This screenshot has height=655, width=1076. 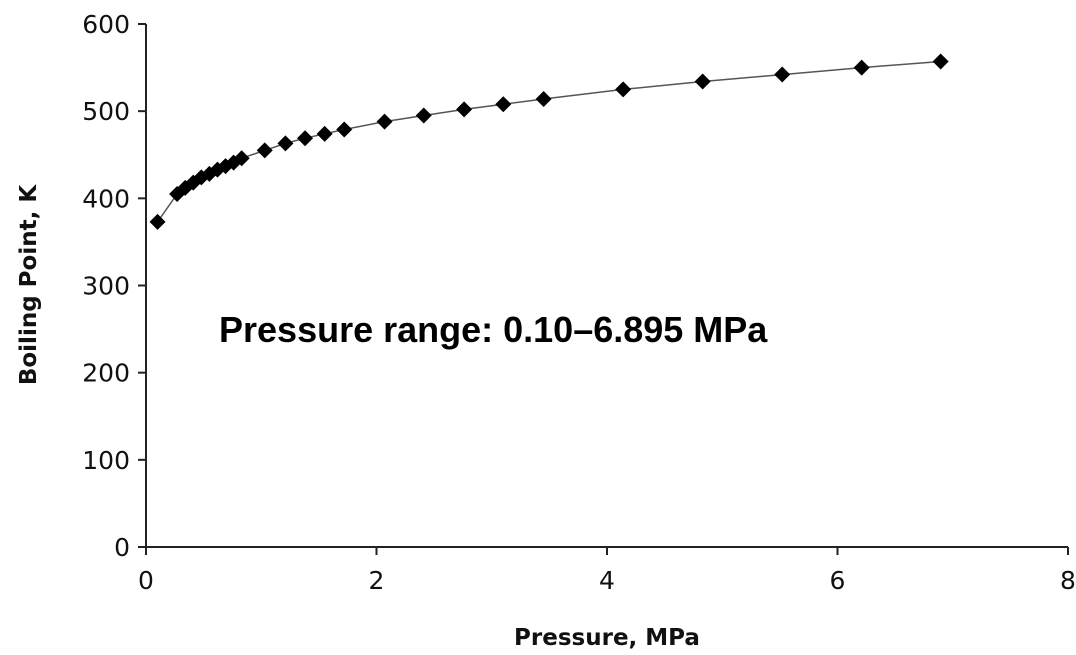 I want to click on x-tick-label: 0, so click(x=146, y=580).